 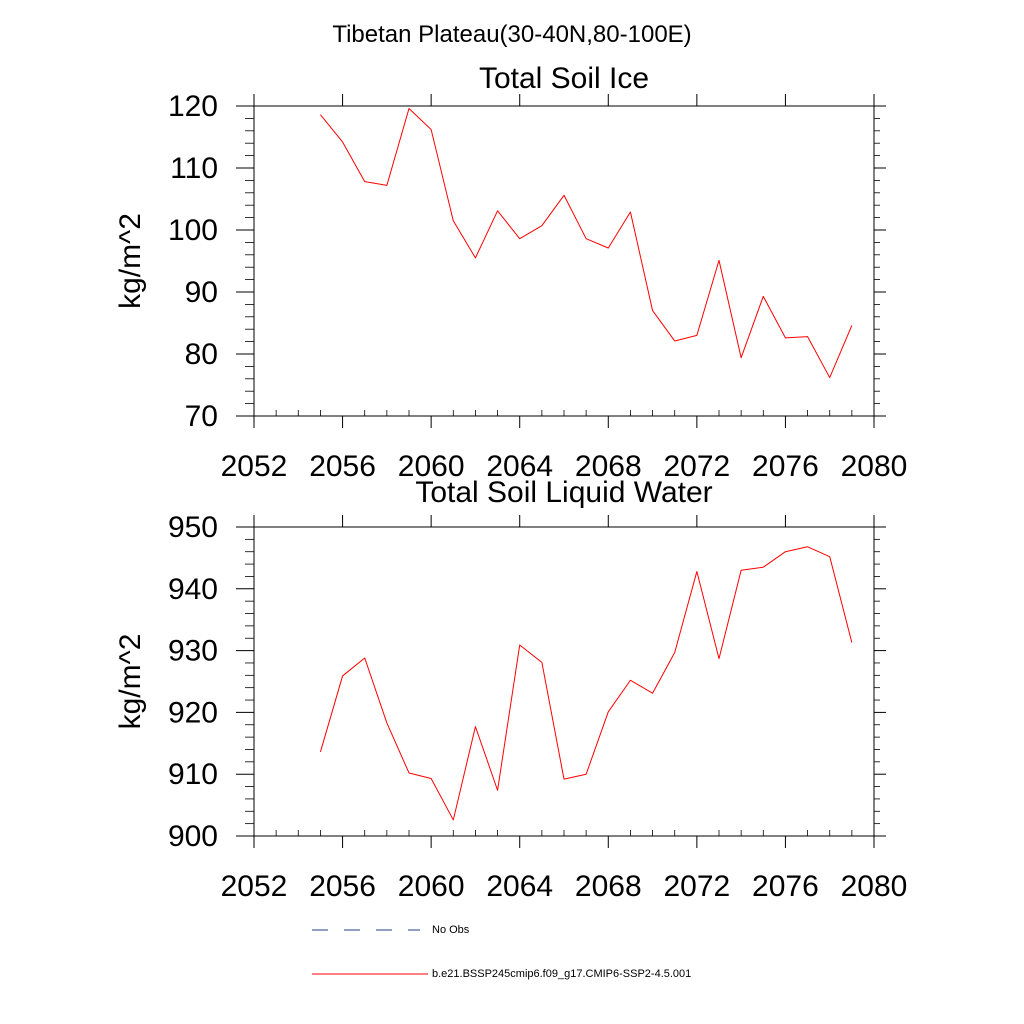 What do you see at coordinates (193, 230) in the screenshot?
I see `y-tick-label: 100` at bounding box center [193, 230].